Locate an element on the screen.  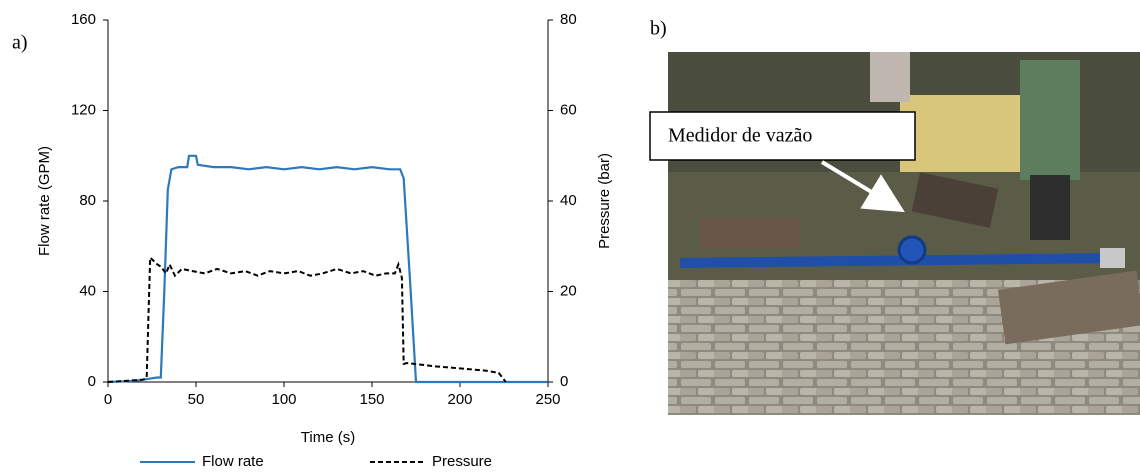
x-axis-label: Time (s) is located at coordinates (328, 437).